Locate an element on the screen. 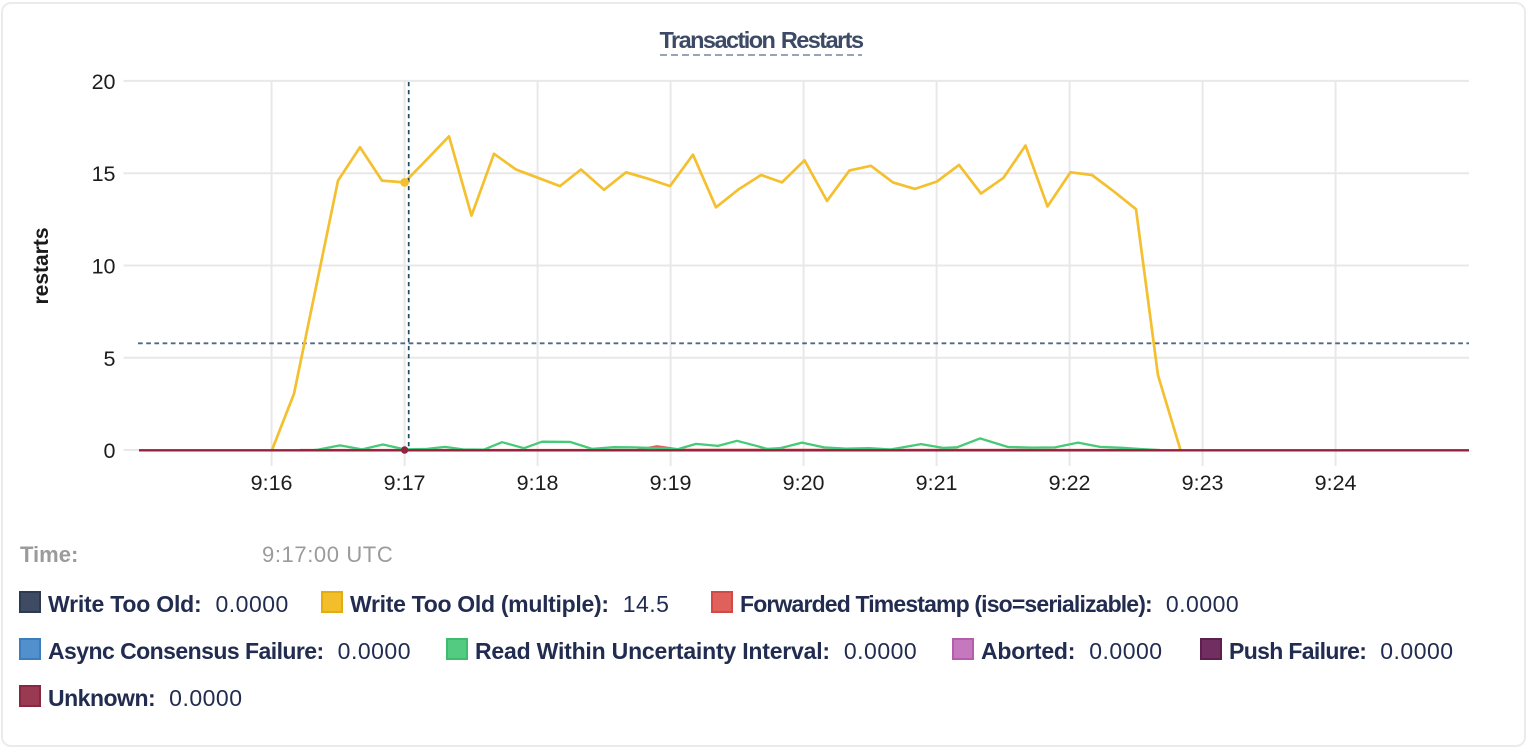 Image resolution: width=1528 pixels, height=747 pixels. svg-text: 10 is located at coordinates (104, 267).